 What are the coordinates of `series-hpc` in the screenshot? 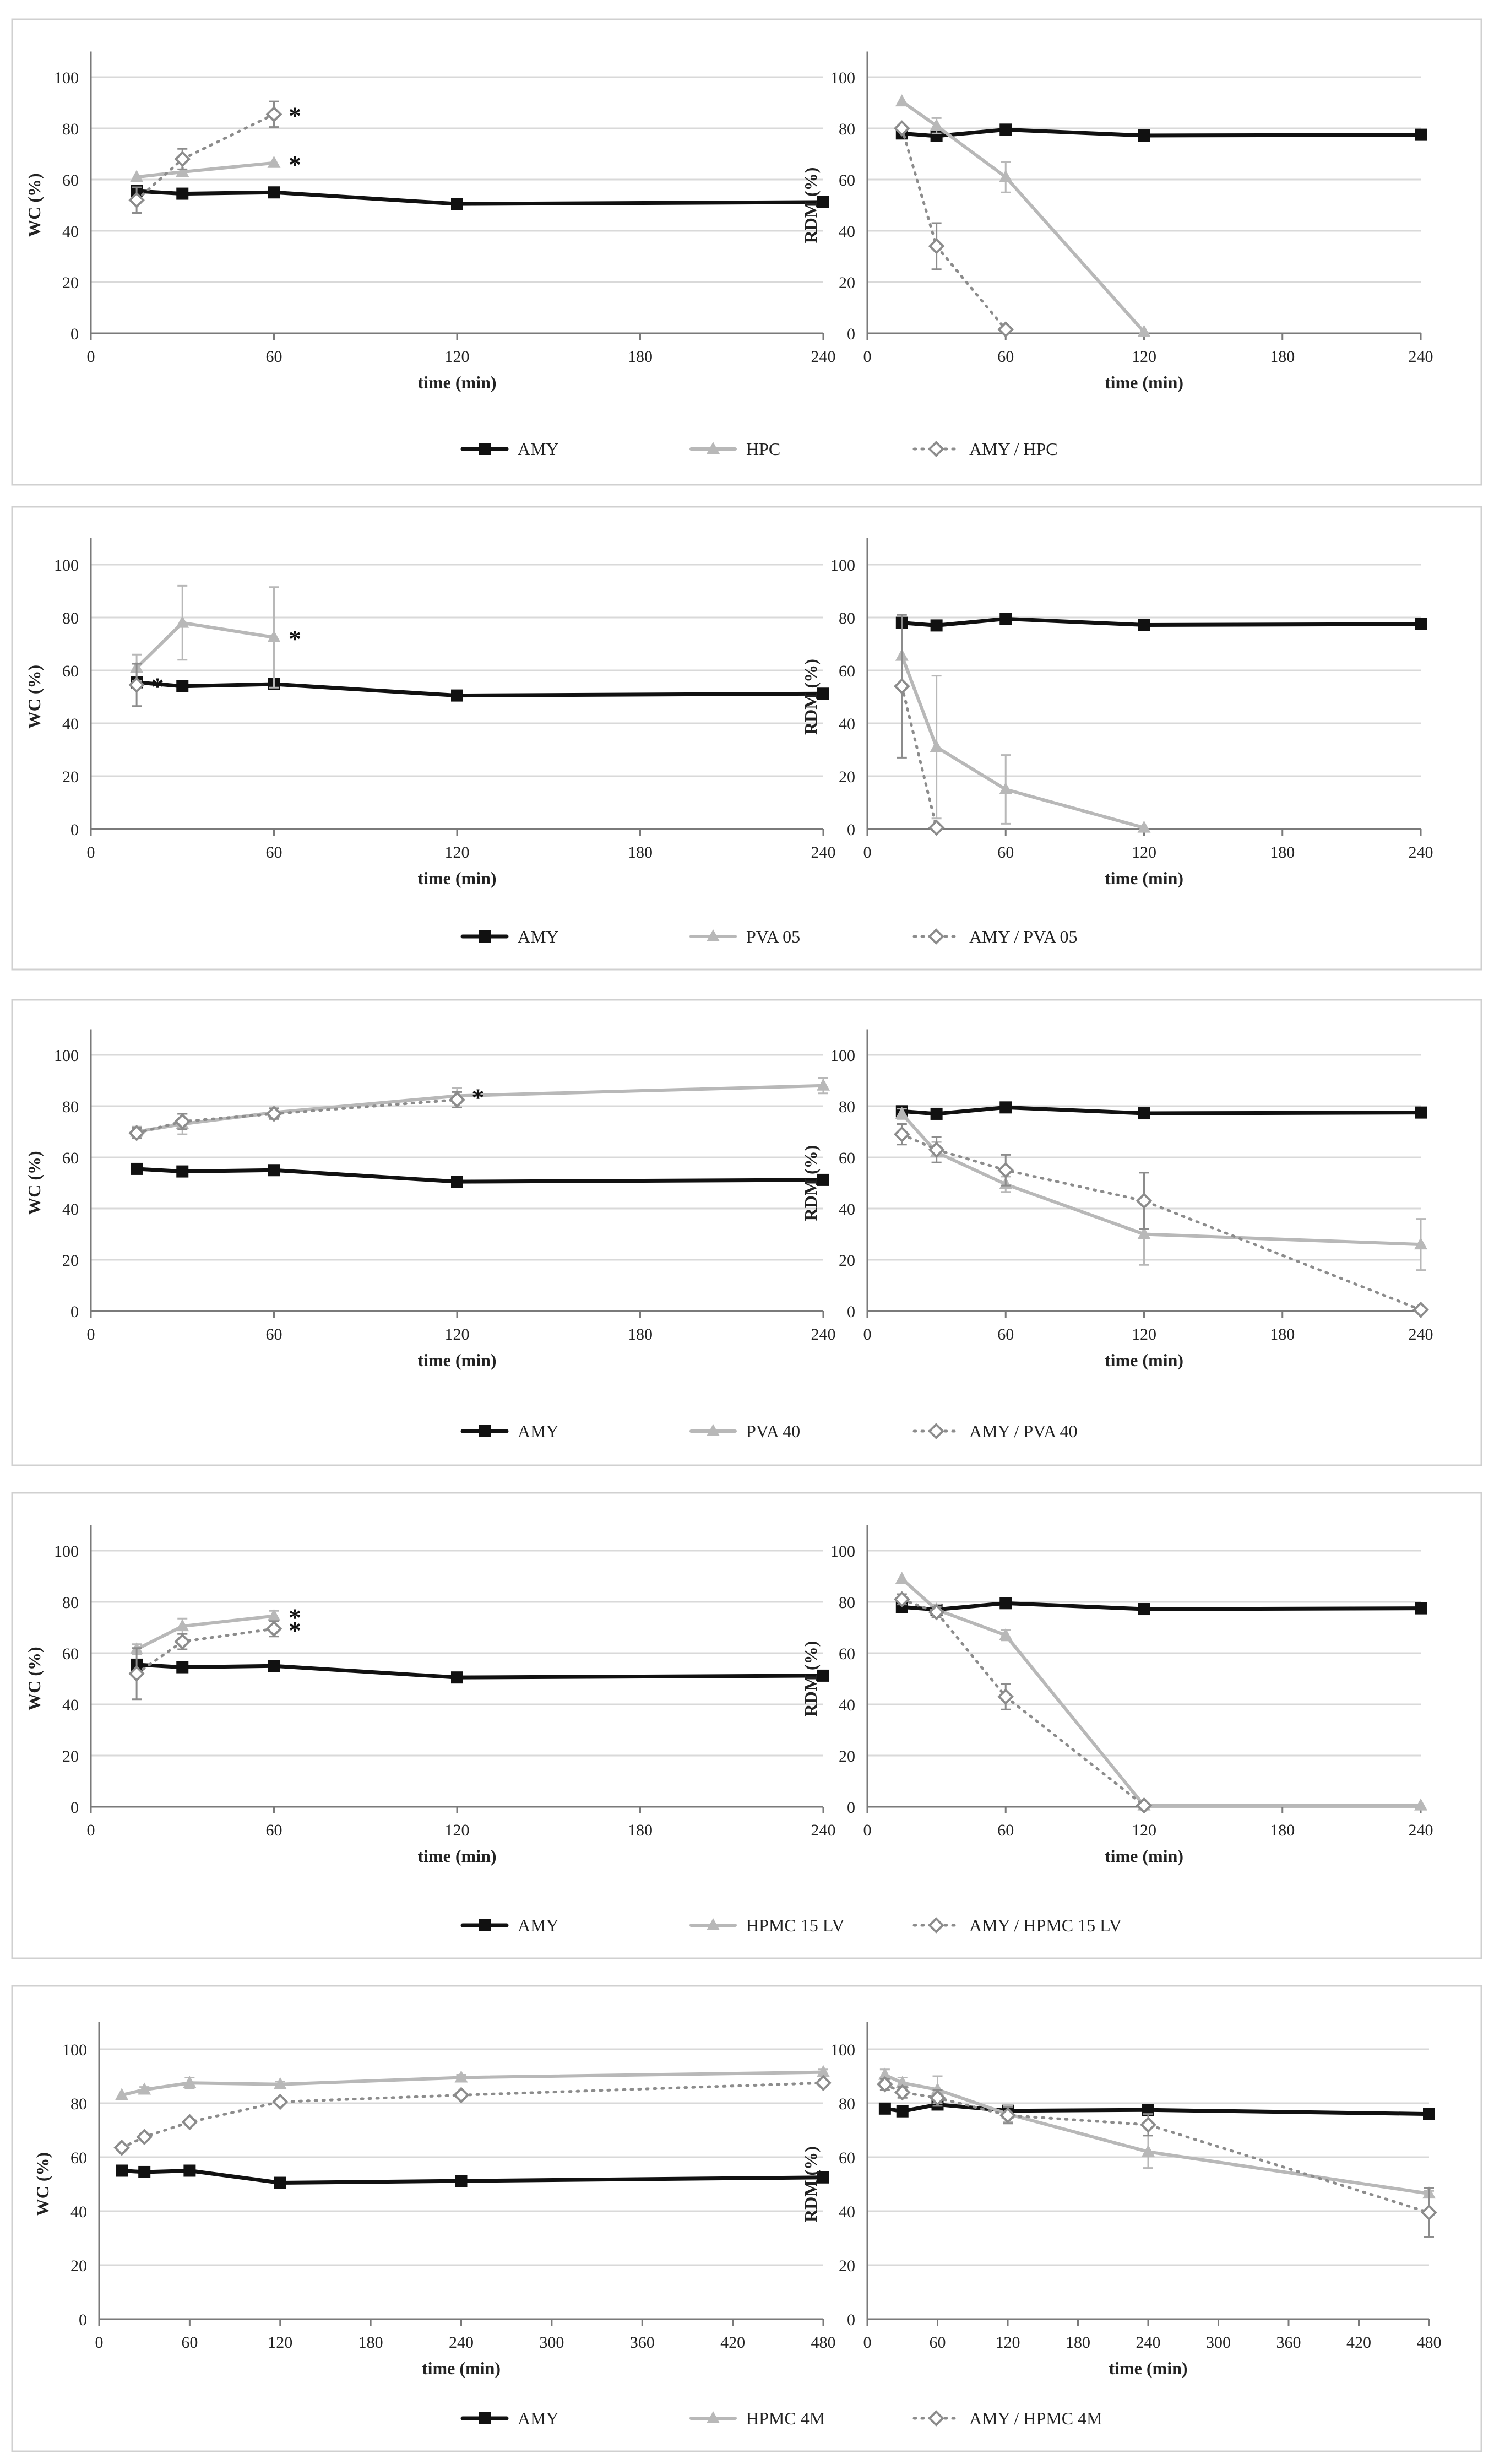 It's located at (205, 168).